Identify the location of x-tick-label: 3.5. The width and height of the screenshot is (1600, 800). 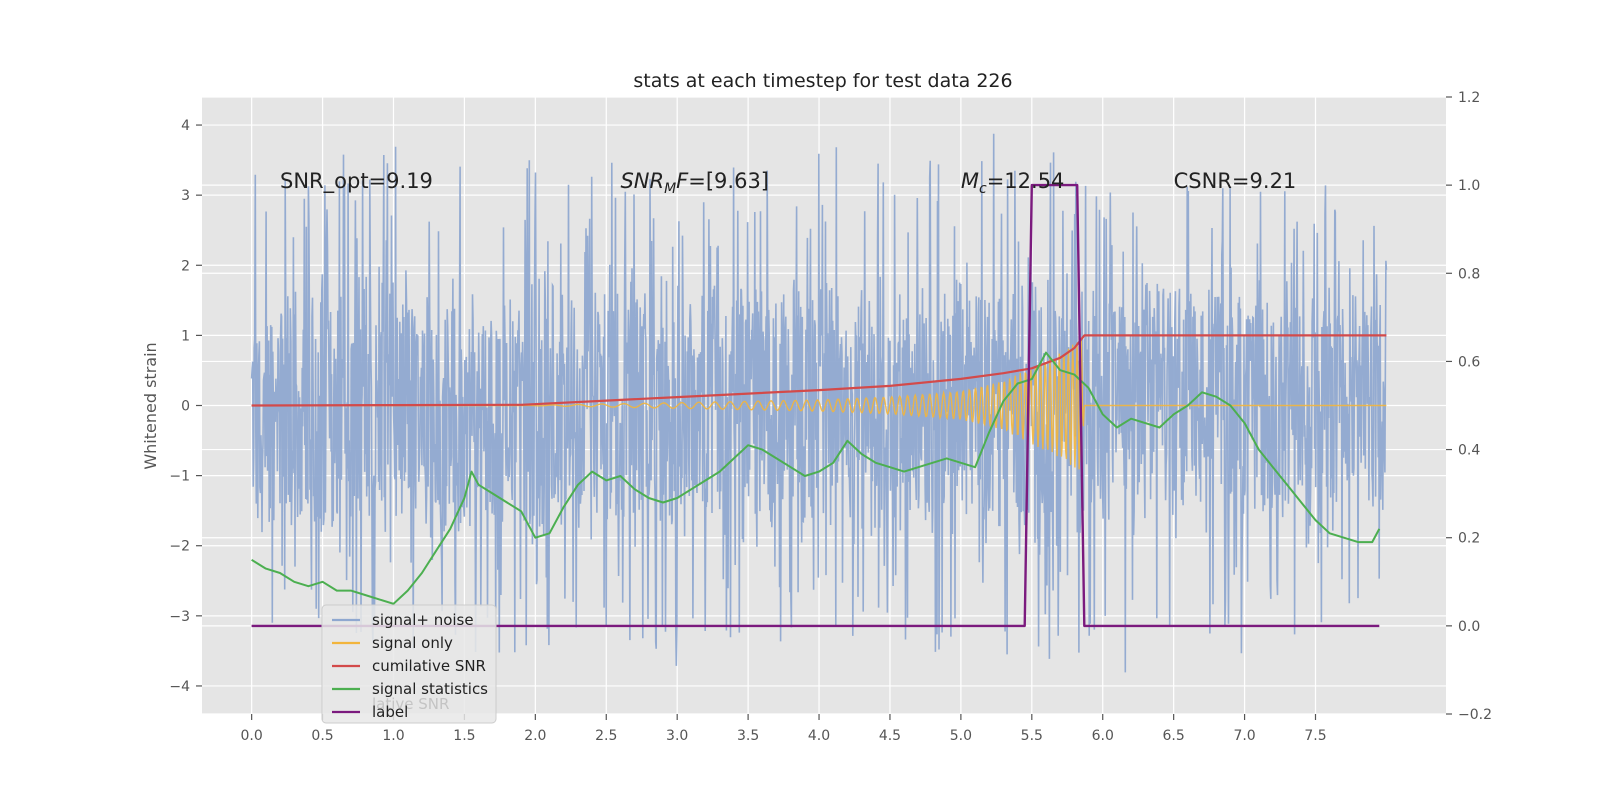
(748, 736).